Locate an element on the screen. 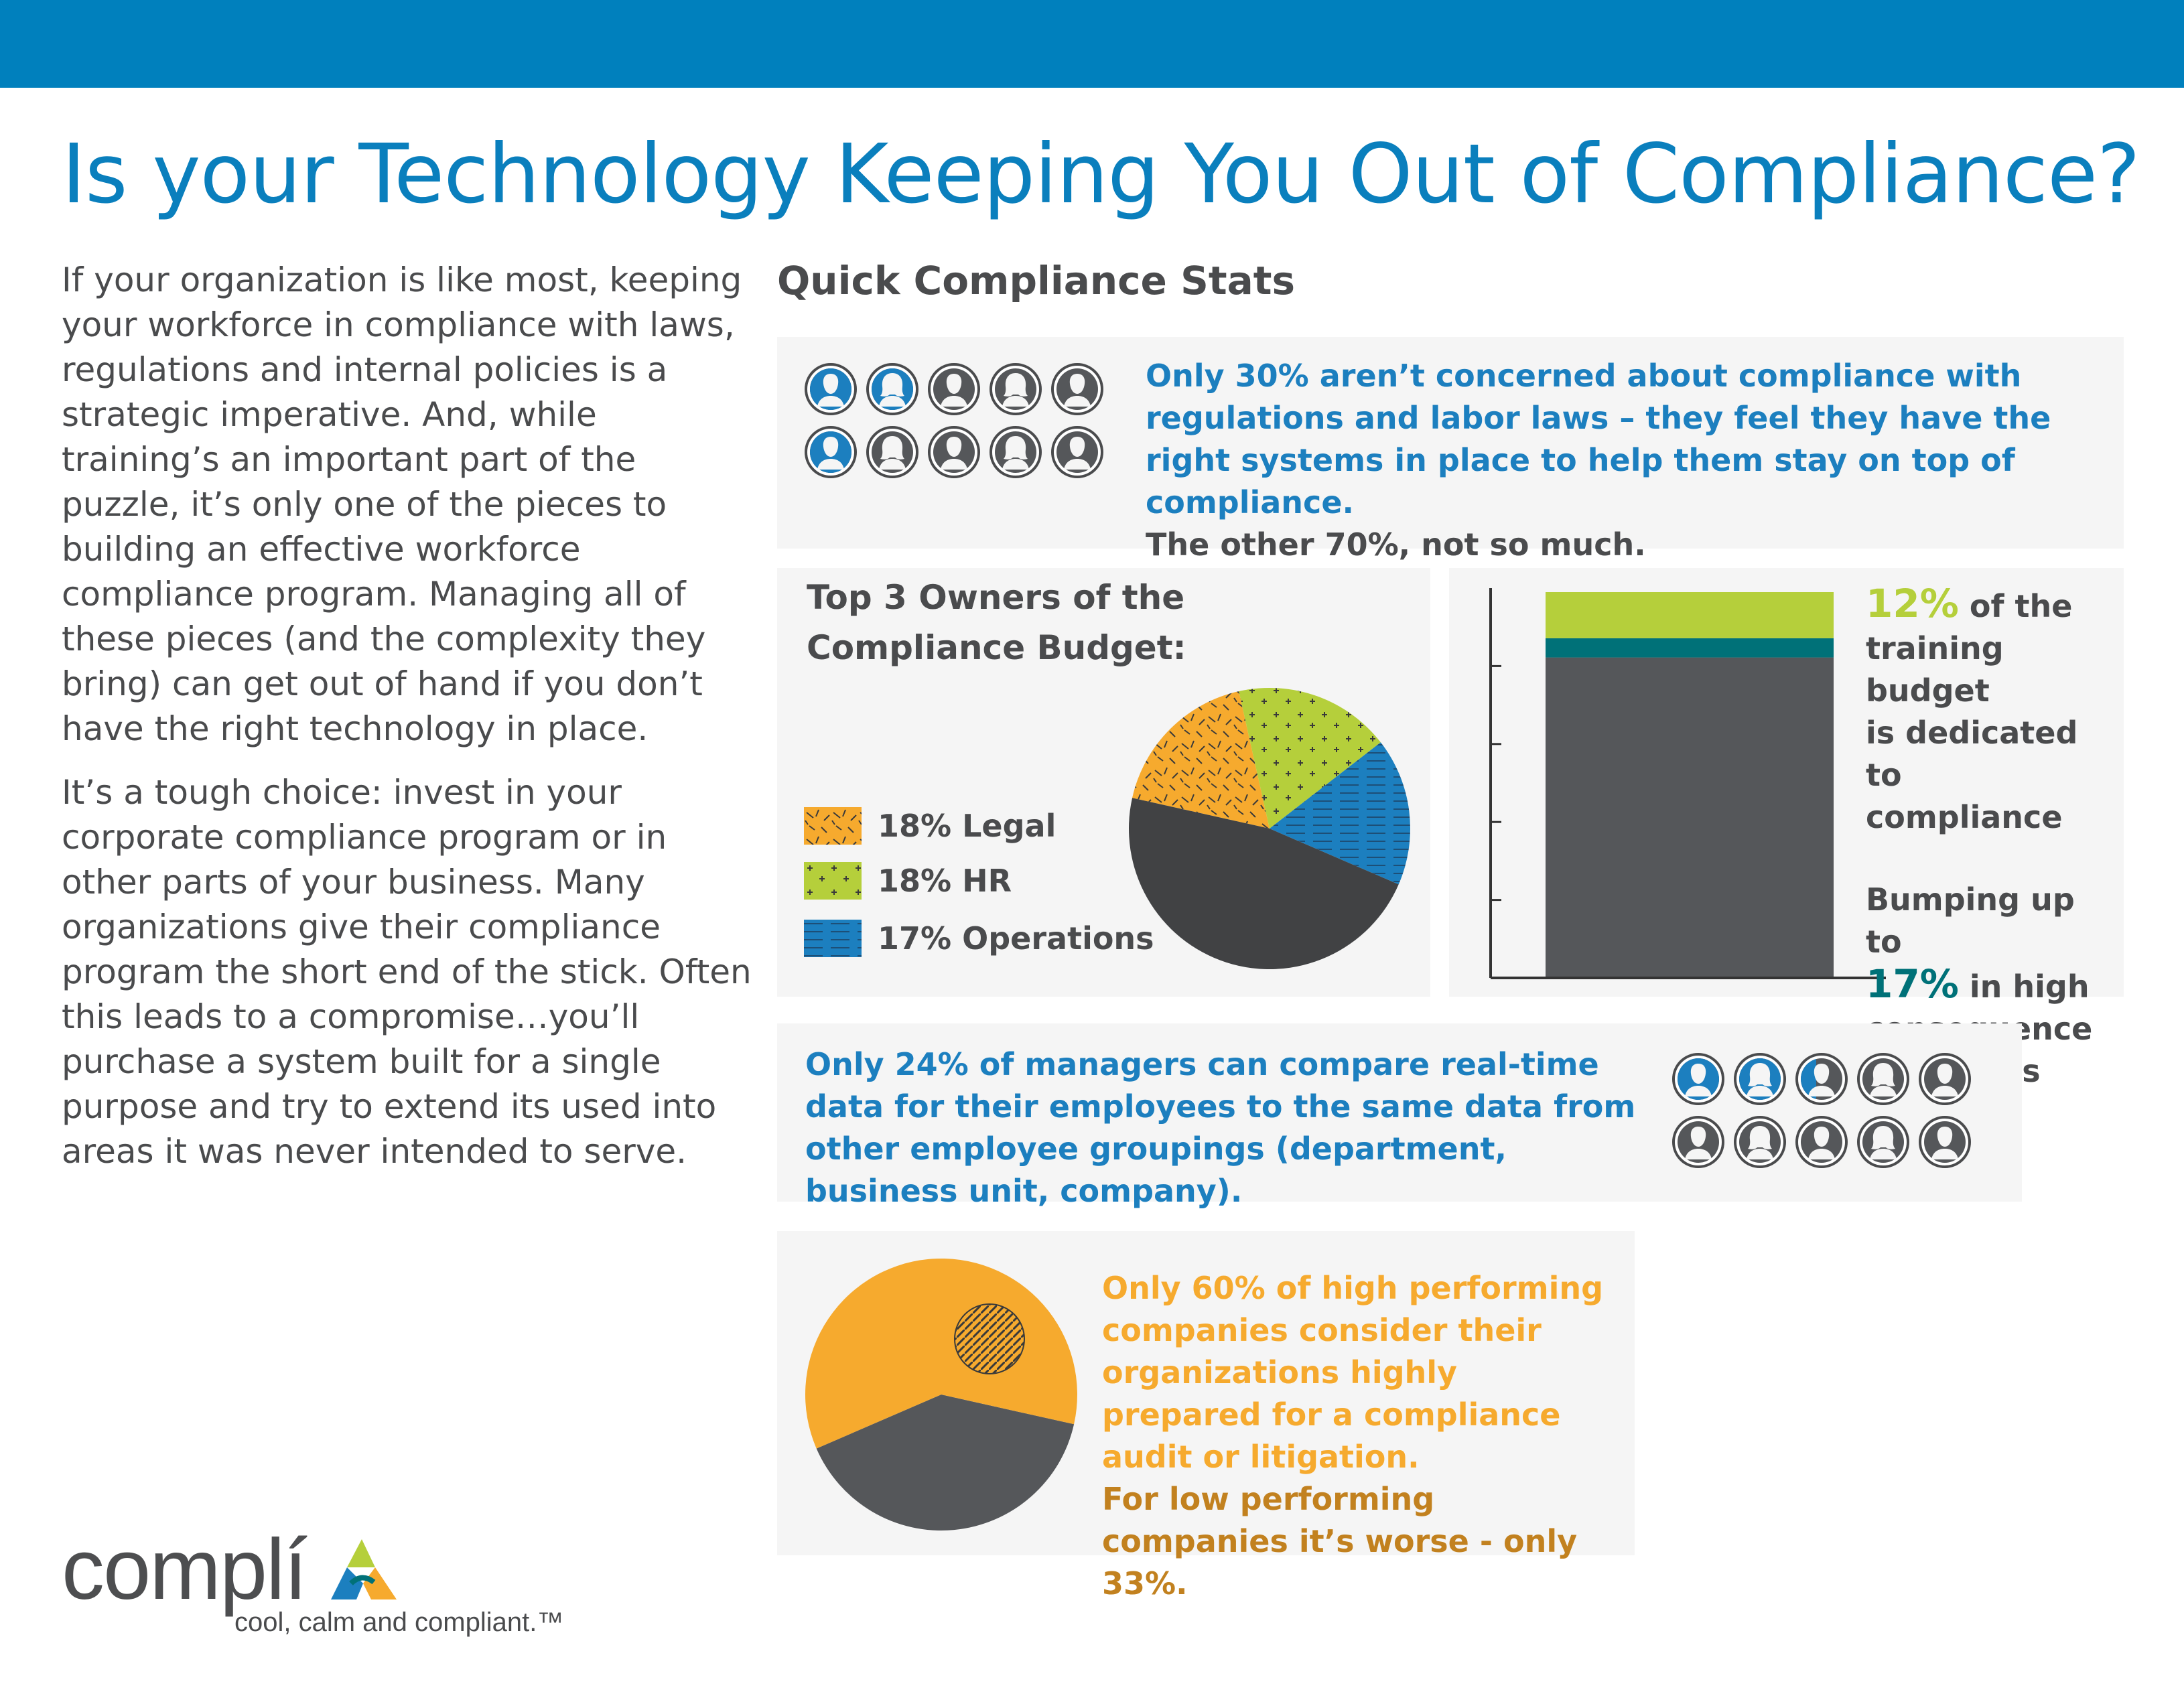 This screenshot has height=1708, width=2184. stats-heading: Quick Compliance Stats is located at coordinates (1036, 280).